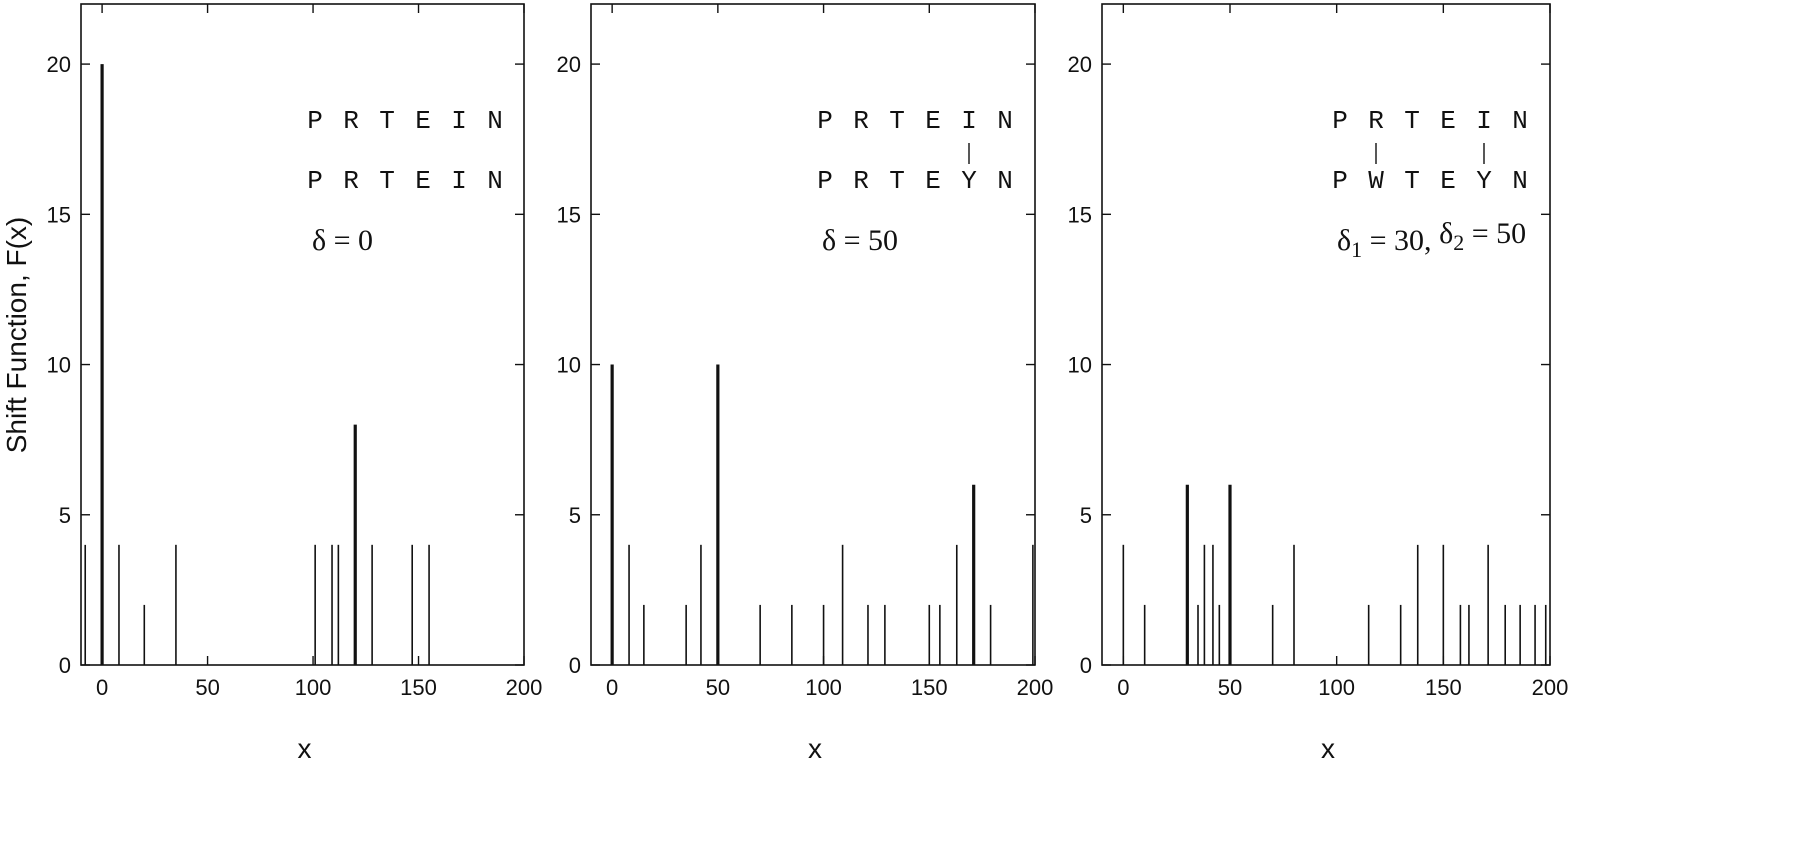  I want to click on delta-subscript: 2, so click(1458, 242).